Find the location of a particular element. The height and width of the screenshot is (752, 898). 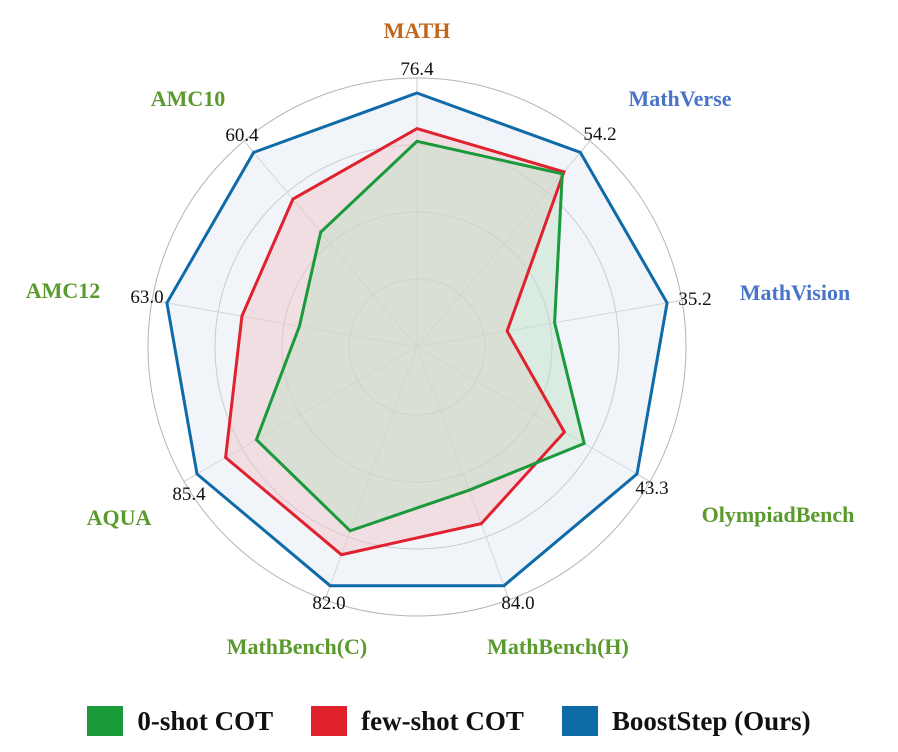

axis-max-label-amc12: 63.0 is located at coordinates (146, 297).